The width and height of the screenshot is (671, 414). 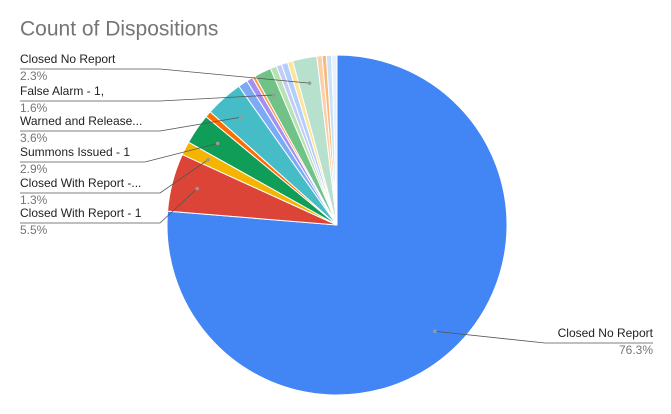 I want to click on slice-label: Summons Issued - 1, so click(x=75, y=152).